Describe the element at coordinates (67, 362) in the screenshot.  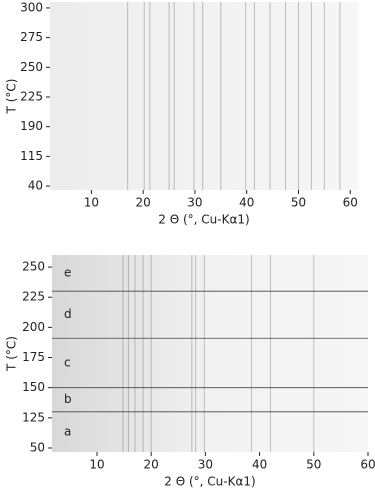
I see `region-label: c` at that location.